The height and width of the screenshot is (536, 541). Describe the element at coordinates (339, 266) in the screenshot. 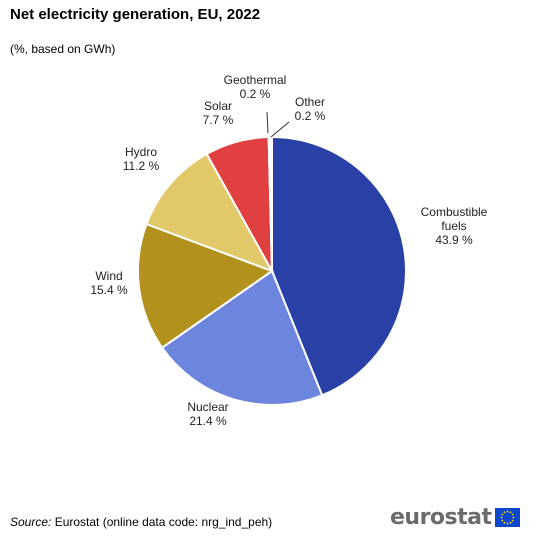

I see `pie-slice-combustible-fuels` at that location.